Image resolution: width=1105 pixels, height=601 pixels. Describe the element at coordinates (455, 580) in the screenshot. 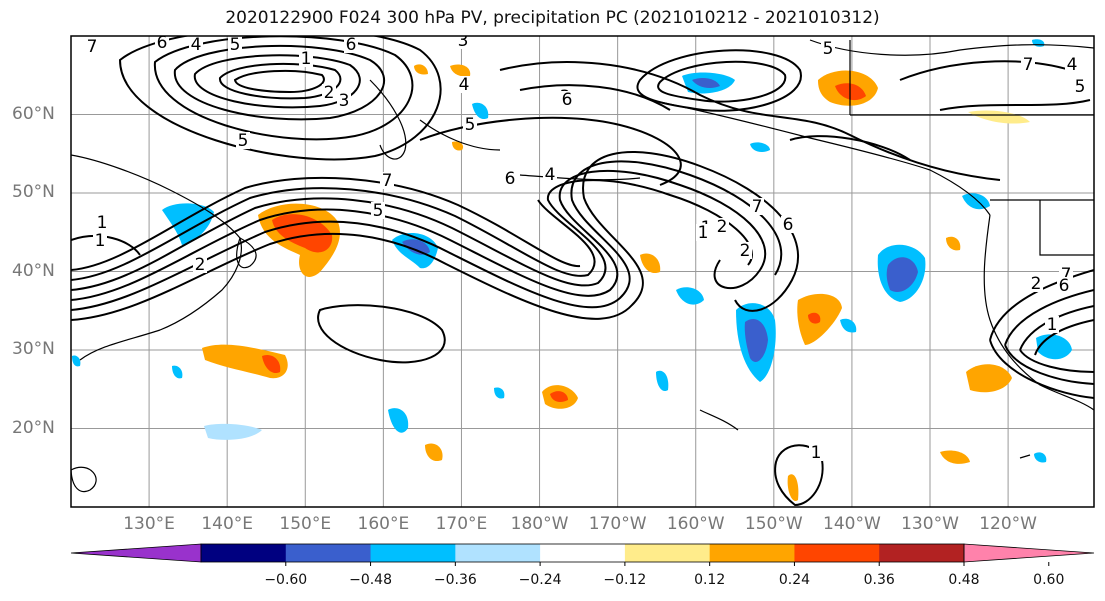

I see `colorbar-tick-label: −0.36` at that location.